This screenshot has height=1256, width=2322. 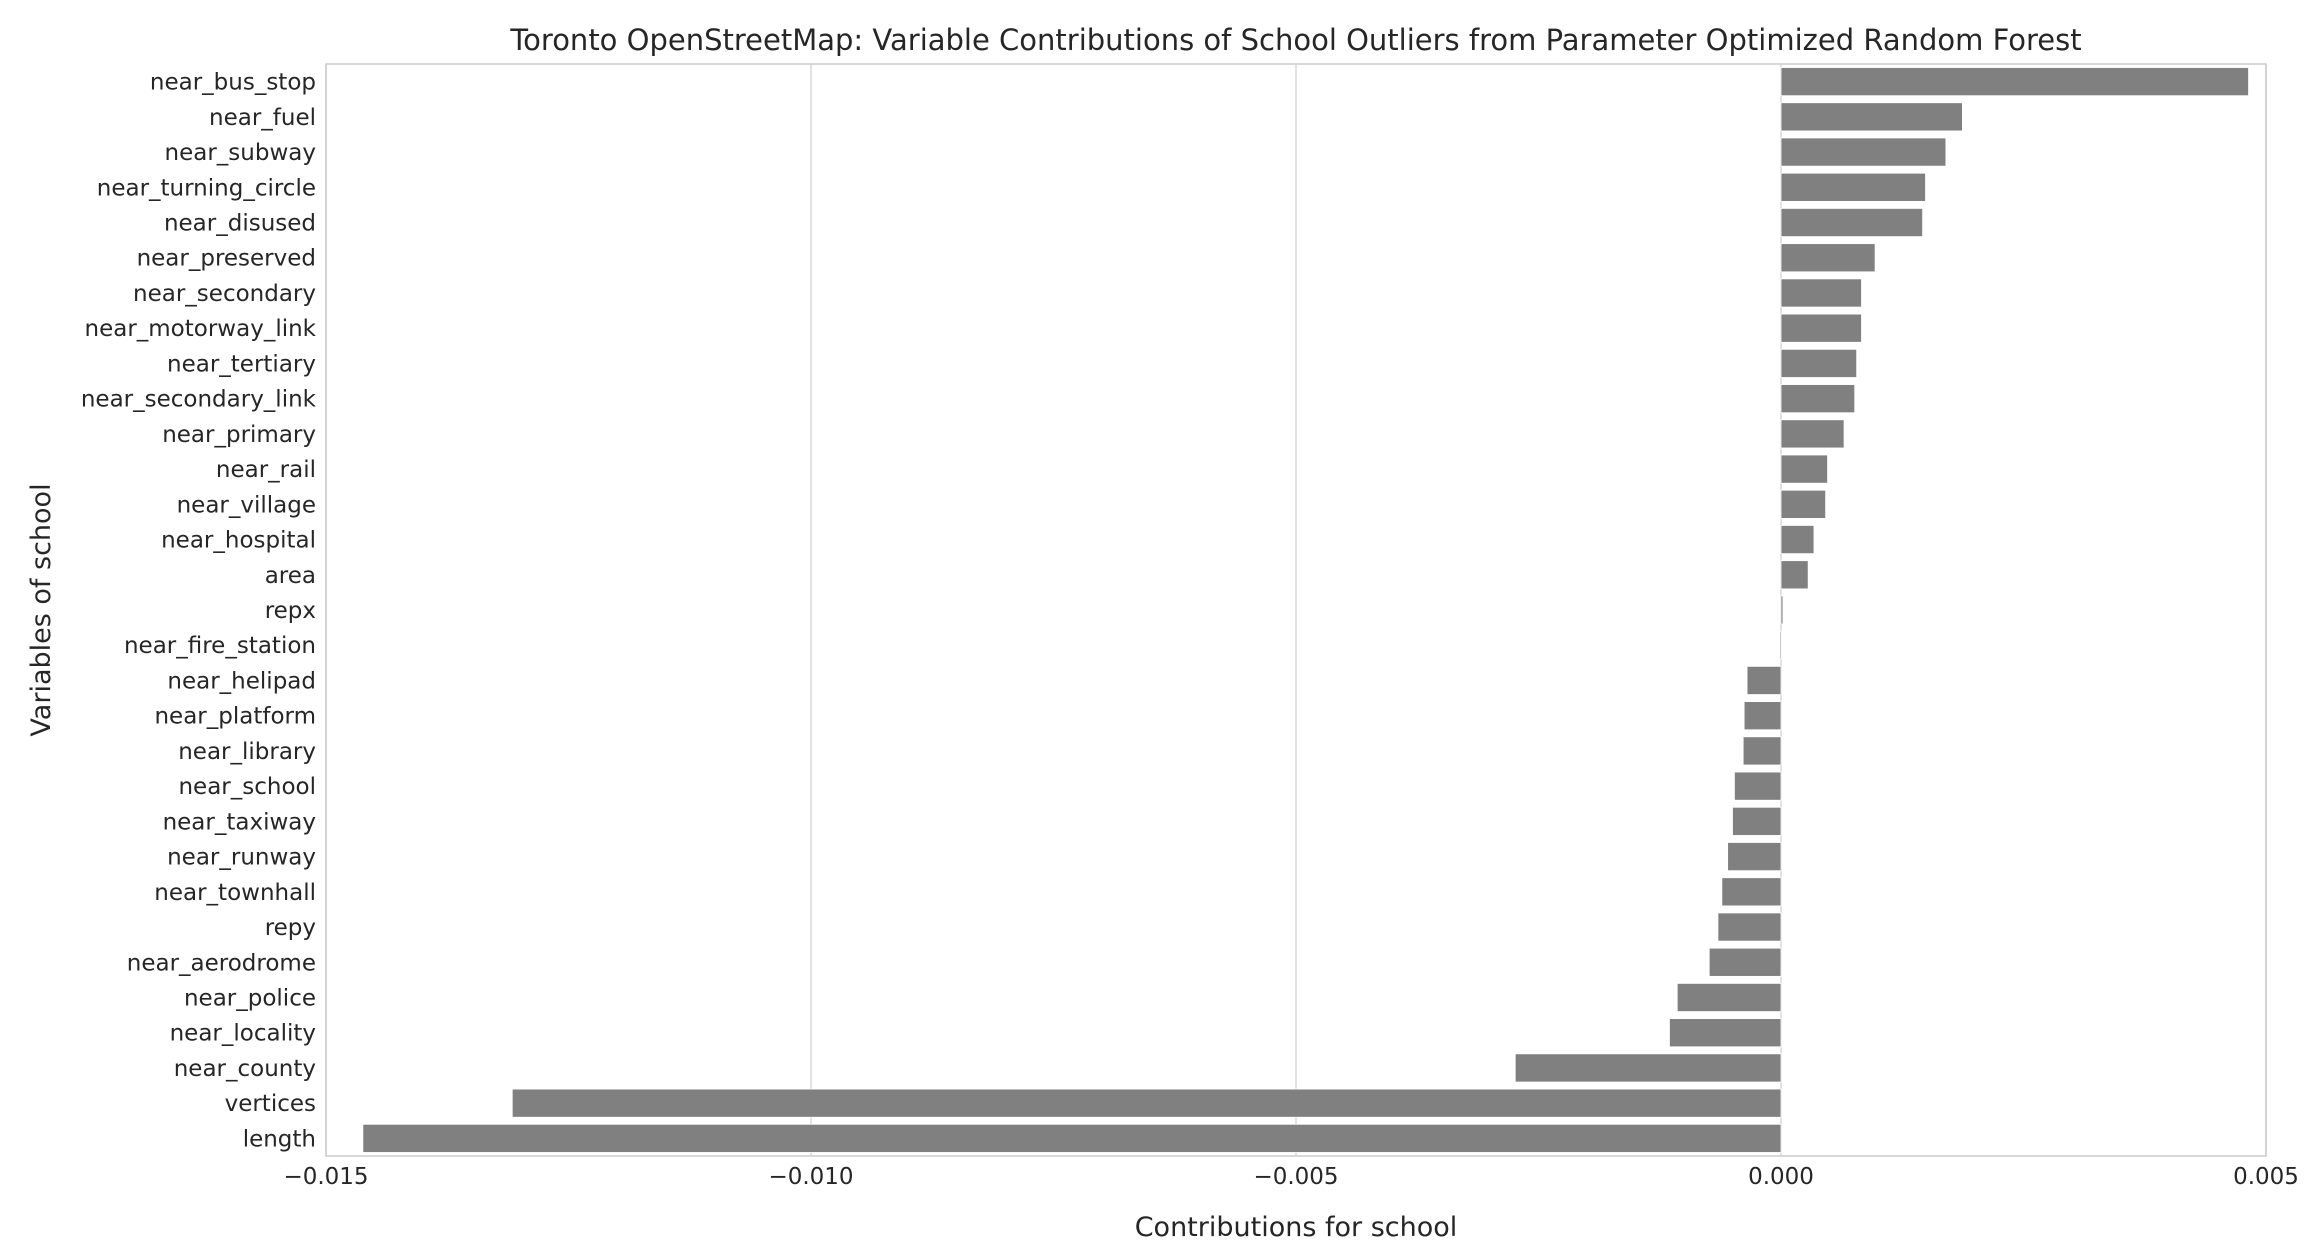 What do you see at coordinates (238, 541) in the screenshot?
I see `y-tick-label: near_hospital` at bounding box center [238, 541].